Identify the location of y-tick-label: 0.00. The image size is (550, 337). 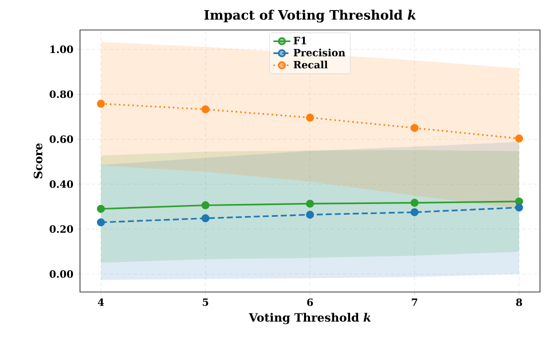
(62, 274).